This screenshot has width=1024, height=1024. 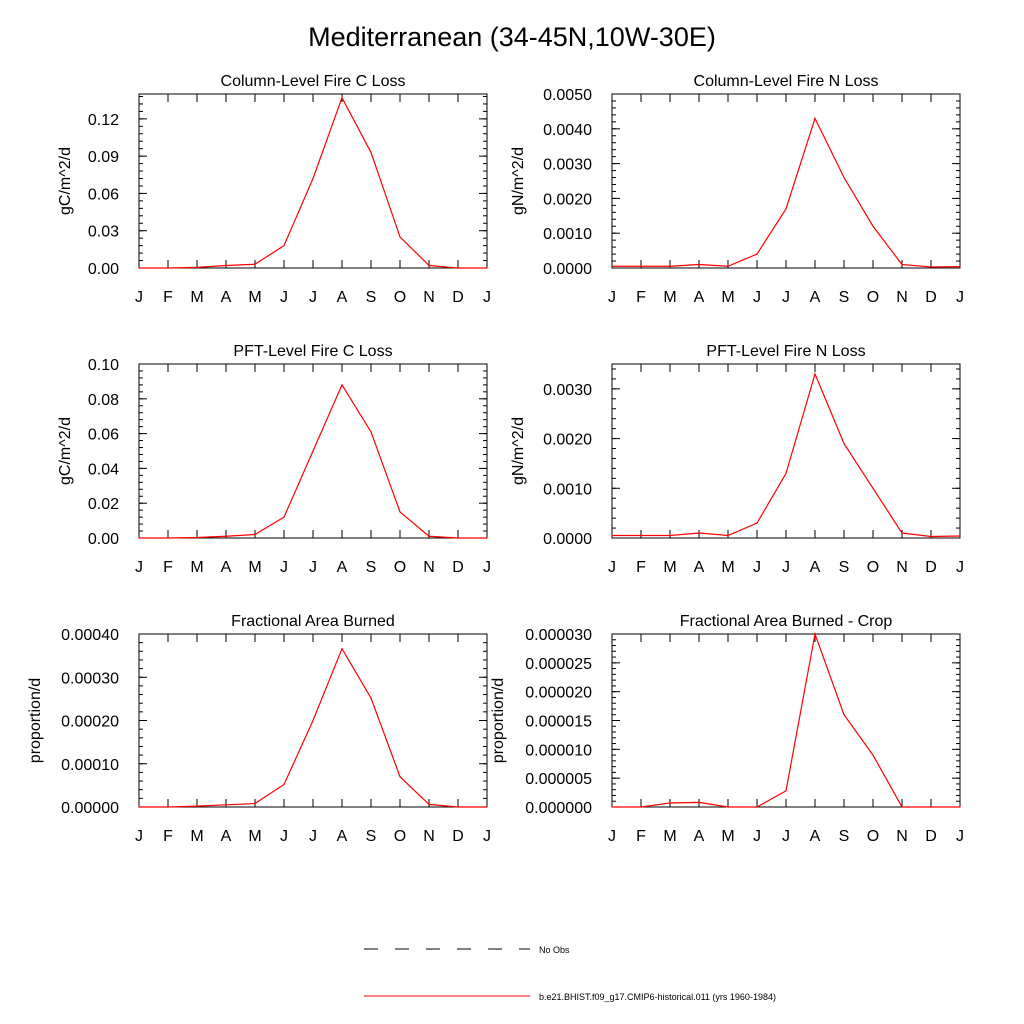 What do you see at coordinates (785, 351) in the screenshot?
I see `panel-title: PFT-Level Fire N Loss` at bounding box center [785, 351].